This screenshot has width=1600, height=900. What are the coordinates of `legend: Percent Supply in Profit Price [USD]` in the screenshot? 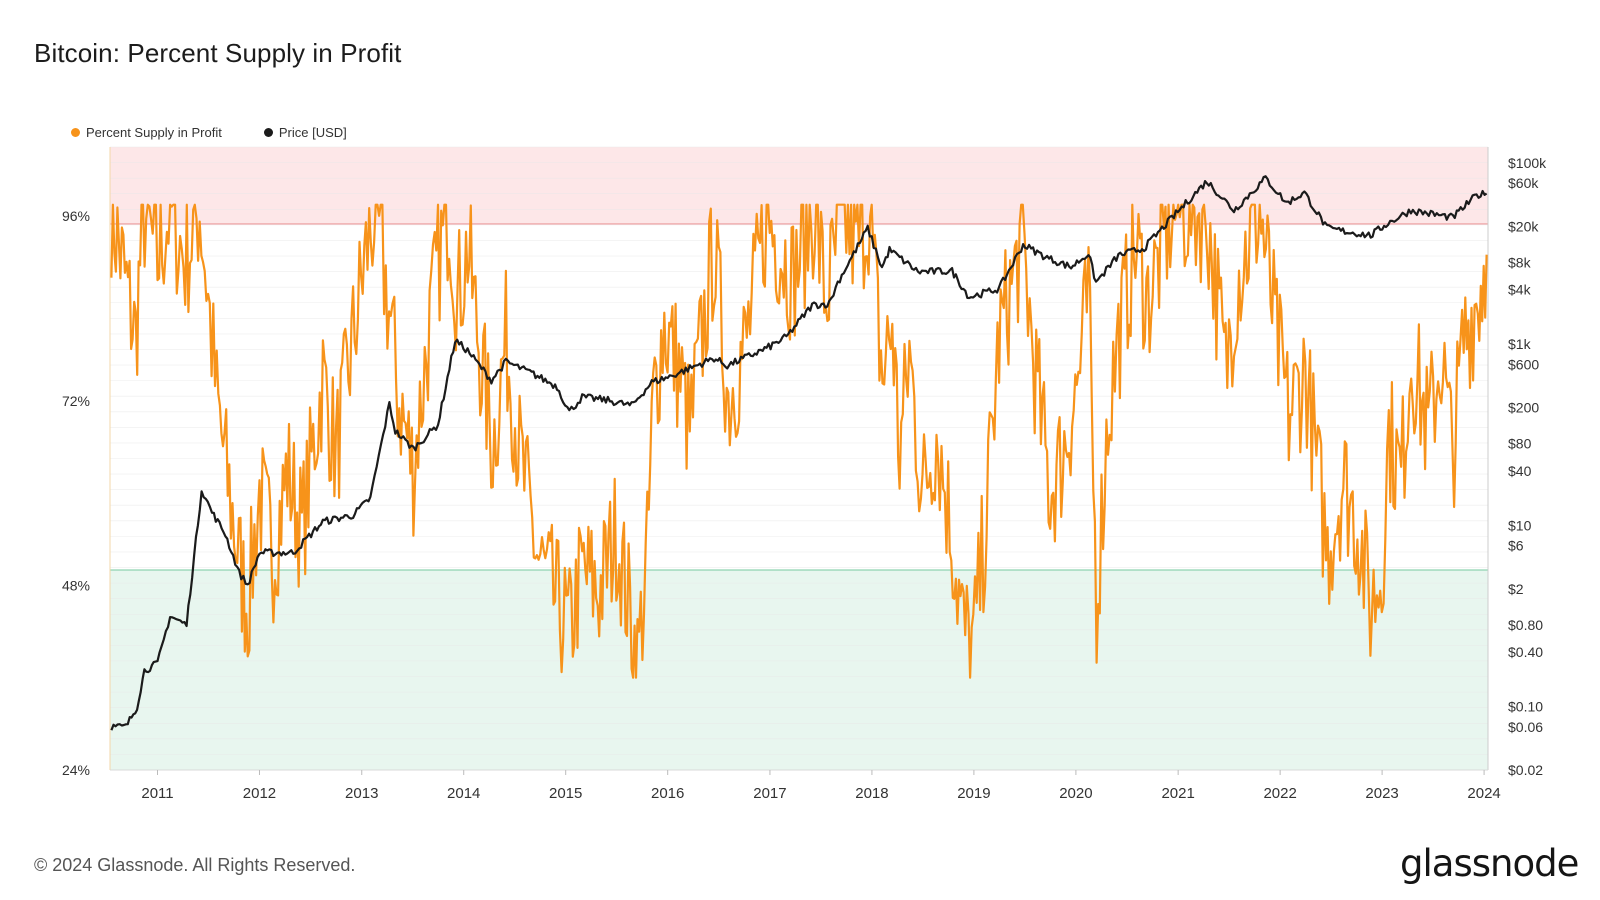 It's located at (209, 132).